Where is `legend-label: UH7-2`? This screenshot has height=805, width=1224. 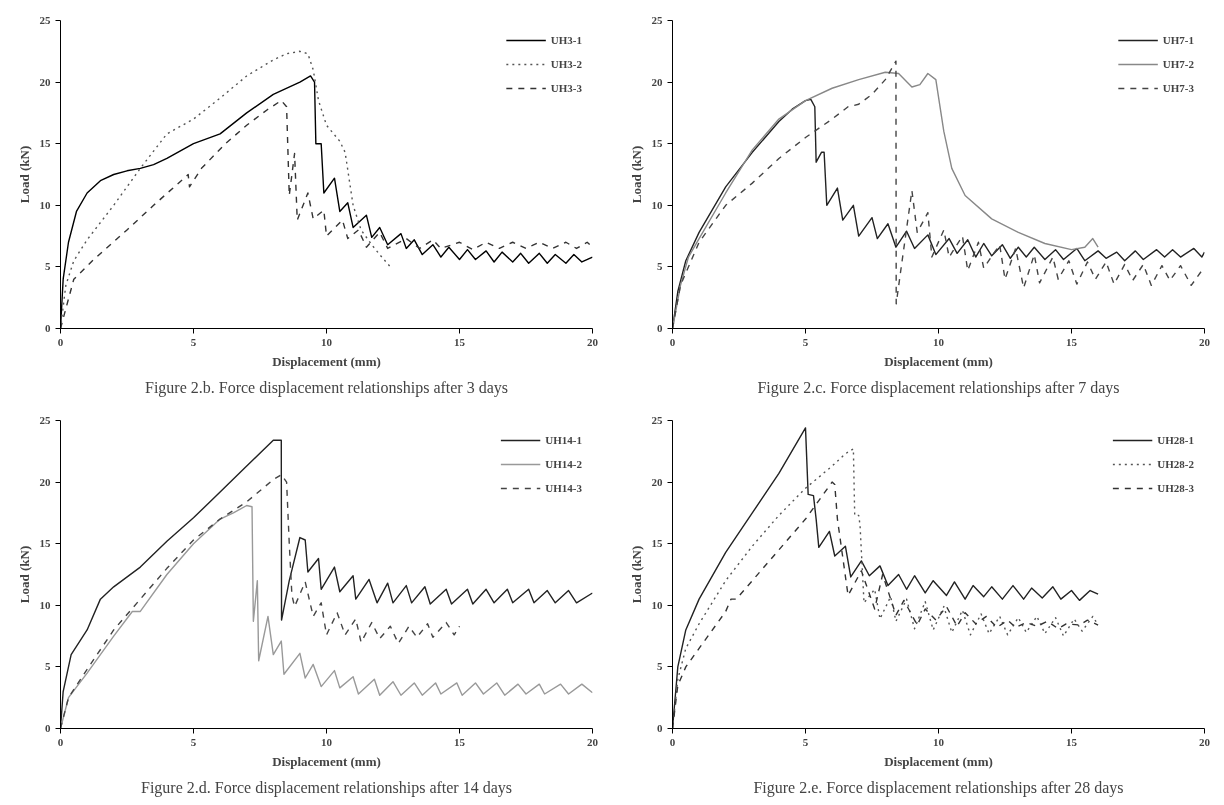
legend-label: UH7-2 is located at coordinates (1178, 64).